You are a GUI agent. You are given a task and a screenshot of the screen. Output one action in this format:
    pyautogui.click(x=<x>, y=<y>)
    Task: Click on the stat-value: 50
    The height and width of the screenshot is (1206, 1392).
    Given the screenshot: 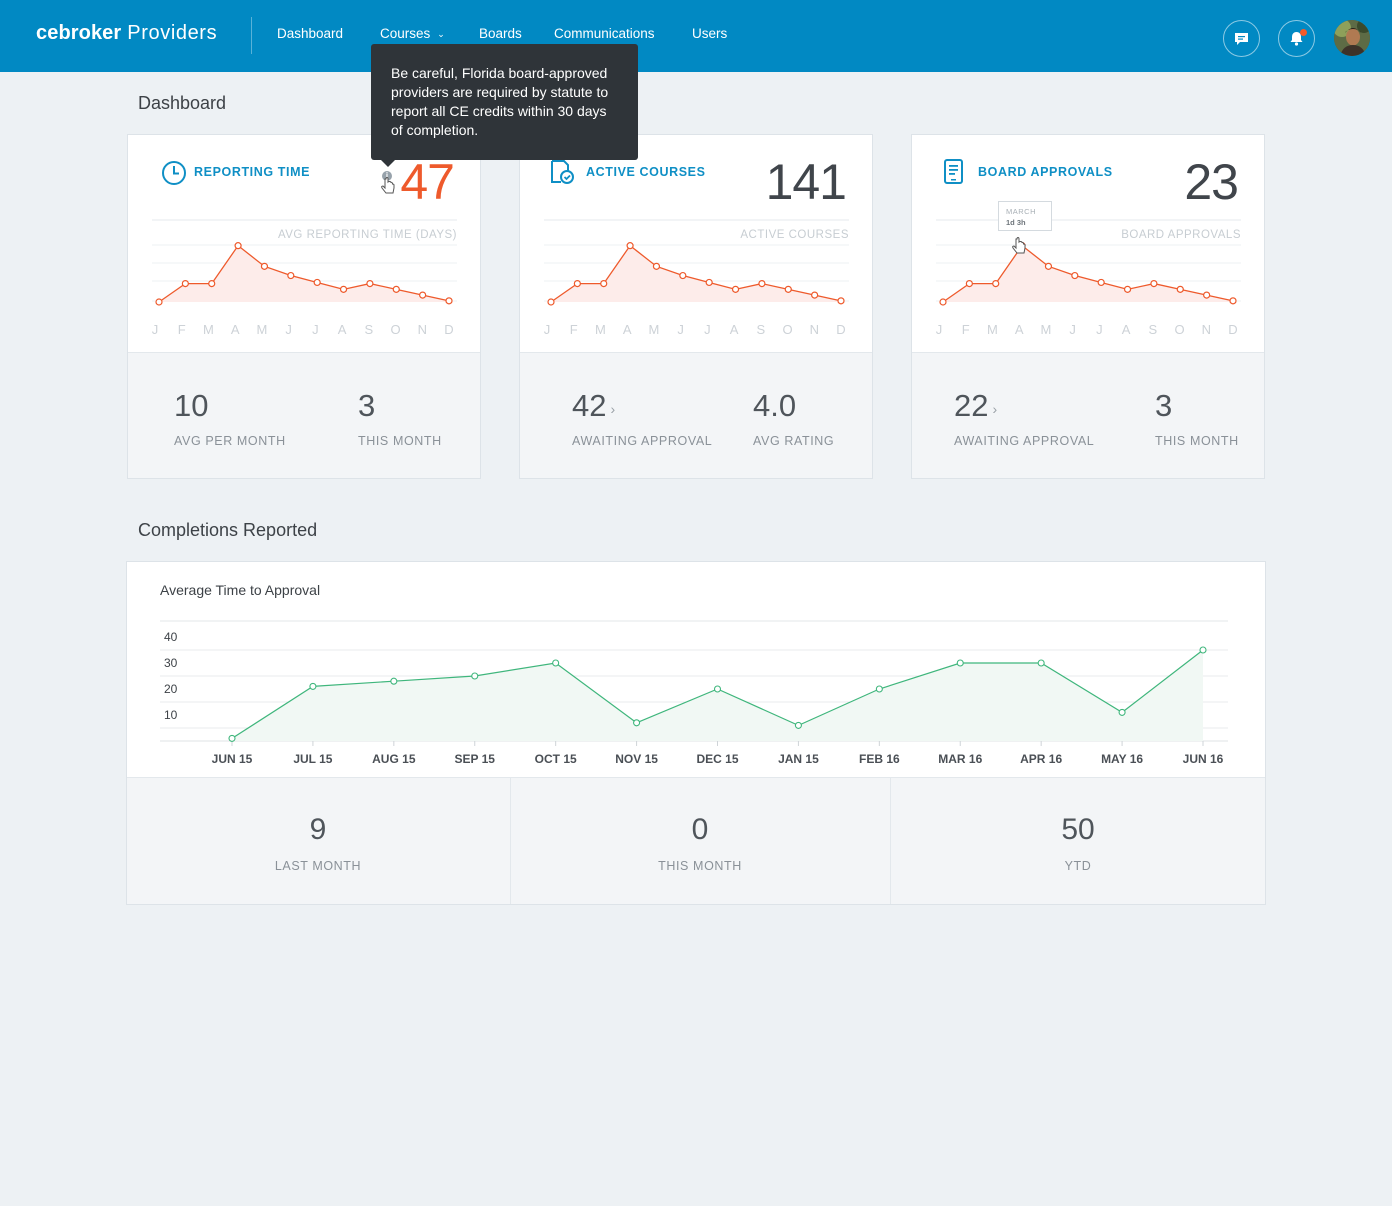 What is the action you would take?
    pyautogui.click(x=1078, y=829)
    